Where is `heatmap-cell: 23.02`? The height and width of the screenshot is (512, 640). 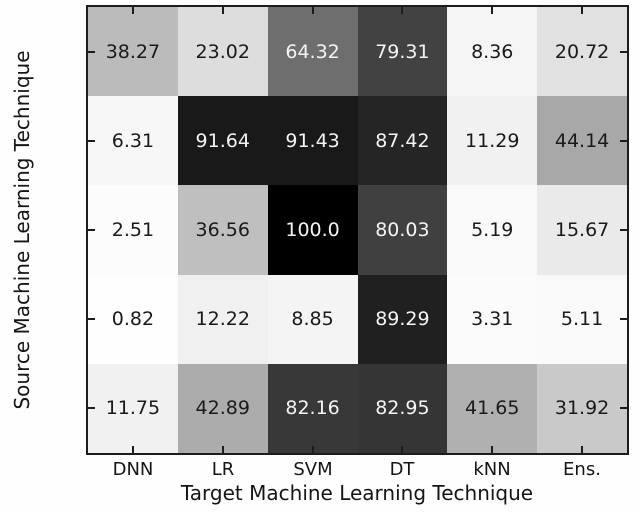
heatmap-cell: 23.02 is located at coordinates (222, 52).